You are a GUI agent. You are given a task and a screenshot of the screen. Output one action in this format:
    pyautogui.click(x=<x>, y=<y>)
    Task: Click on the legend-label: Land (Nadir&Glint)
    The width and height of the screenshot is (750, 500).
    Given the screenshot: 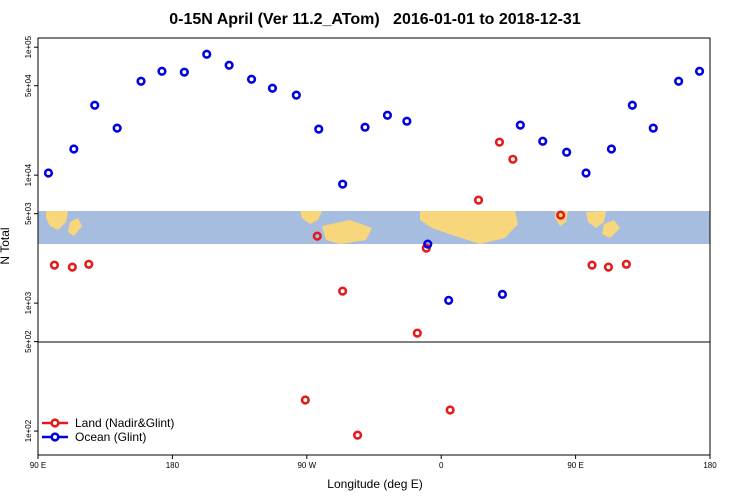 What is the action you would take?
    pyautogui.click(x=124, y=423)
    